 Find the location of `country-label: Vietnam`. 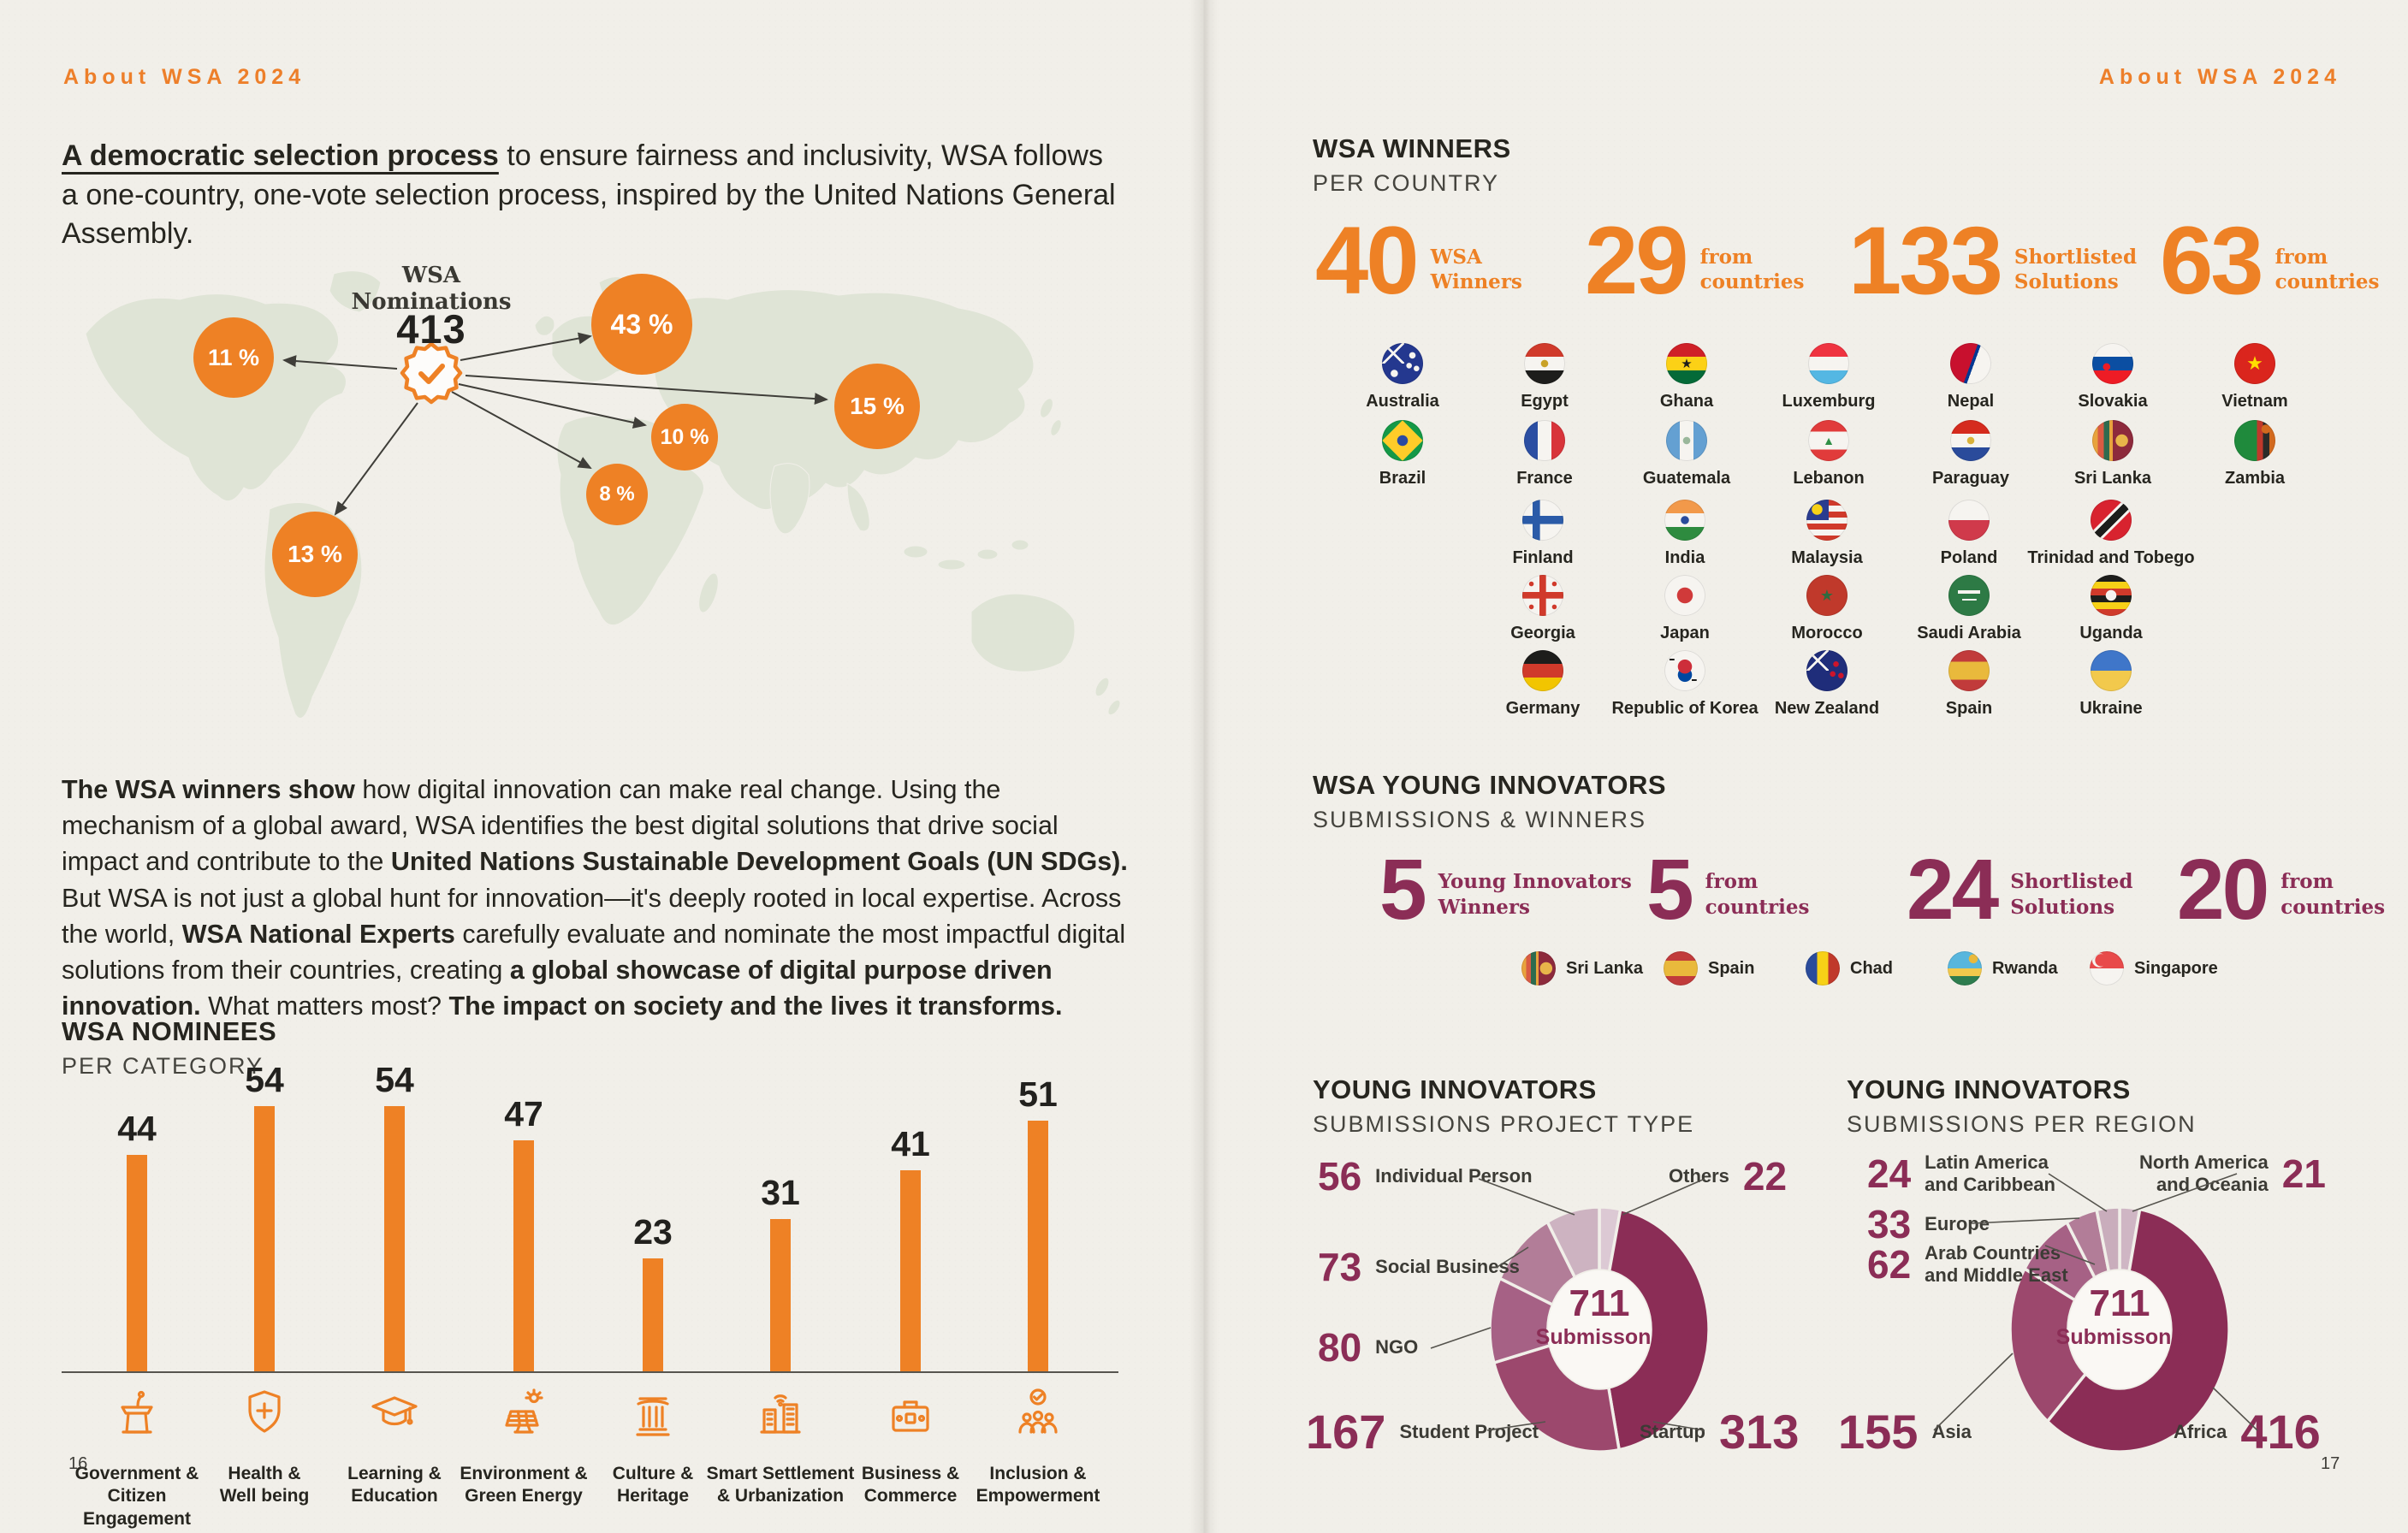

country-label: Vietnam is located at coordinates (2254, 401).